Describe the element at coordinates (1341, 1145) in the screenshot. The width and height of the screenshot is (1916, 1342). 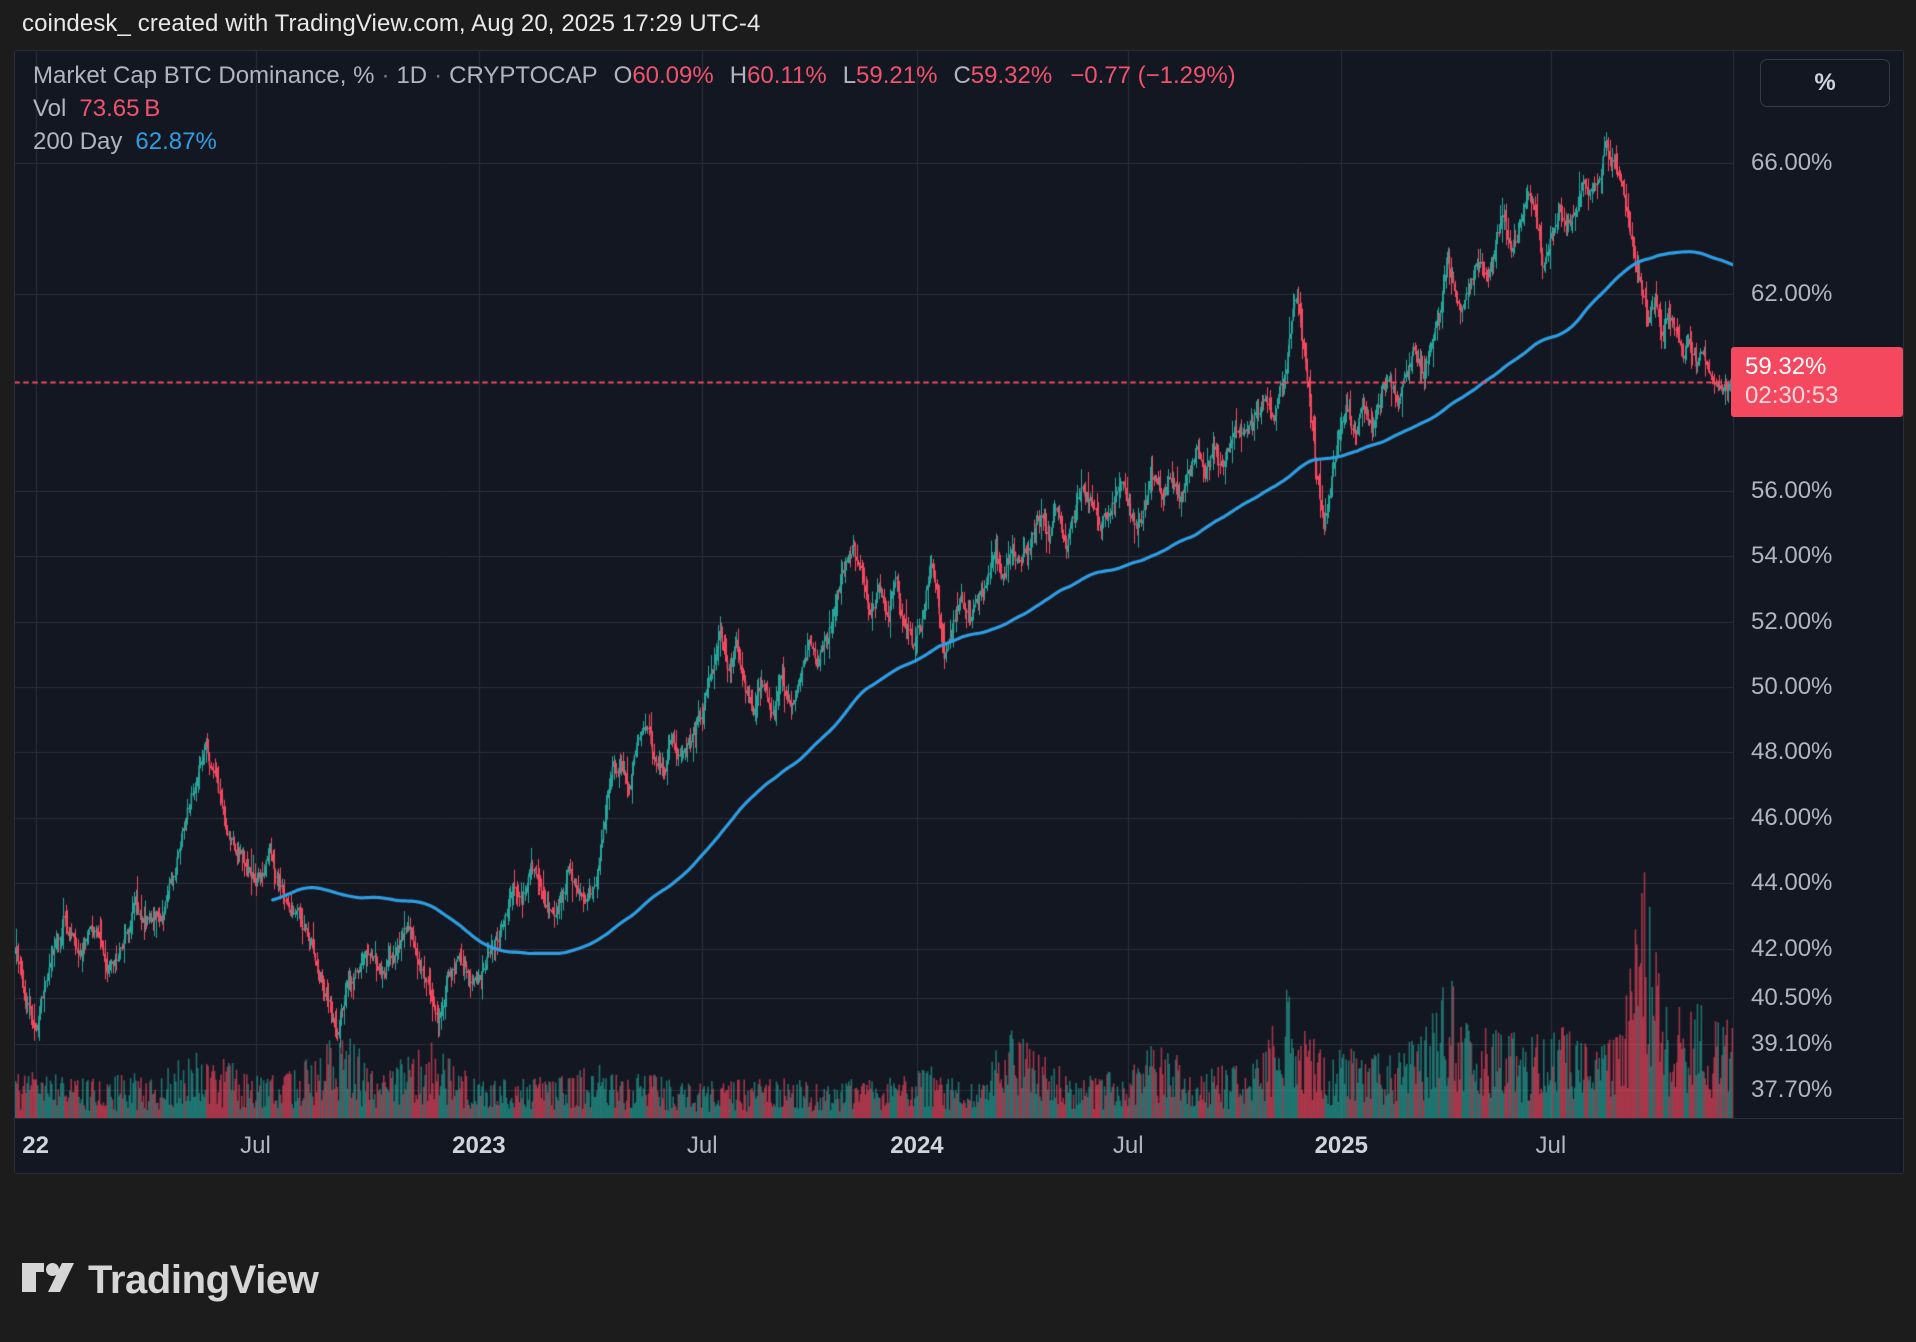
I see `time-tick-label: 2025` at that location.